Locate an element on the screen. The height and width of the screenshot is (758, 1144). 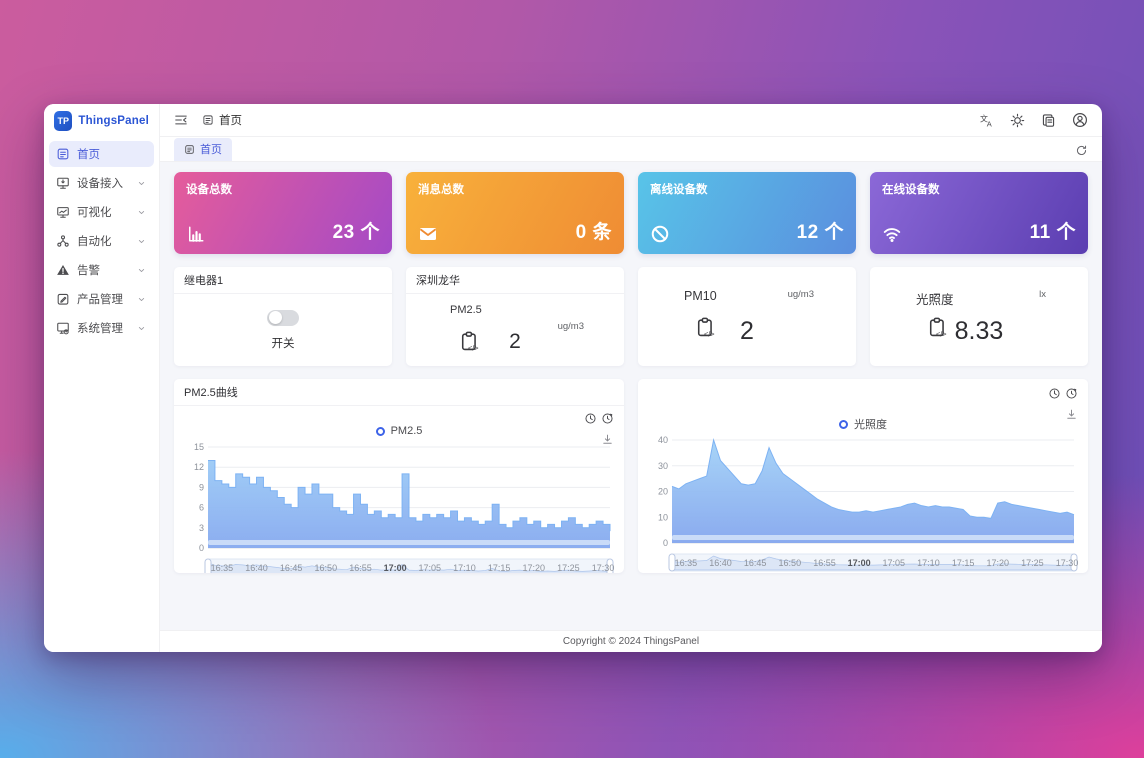
svg-text: 10 is located at coordinates (663, 517).